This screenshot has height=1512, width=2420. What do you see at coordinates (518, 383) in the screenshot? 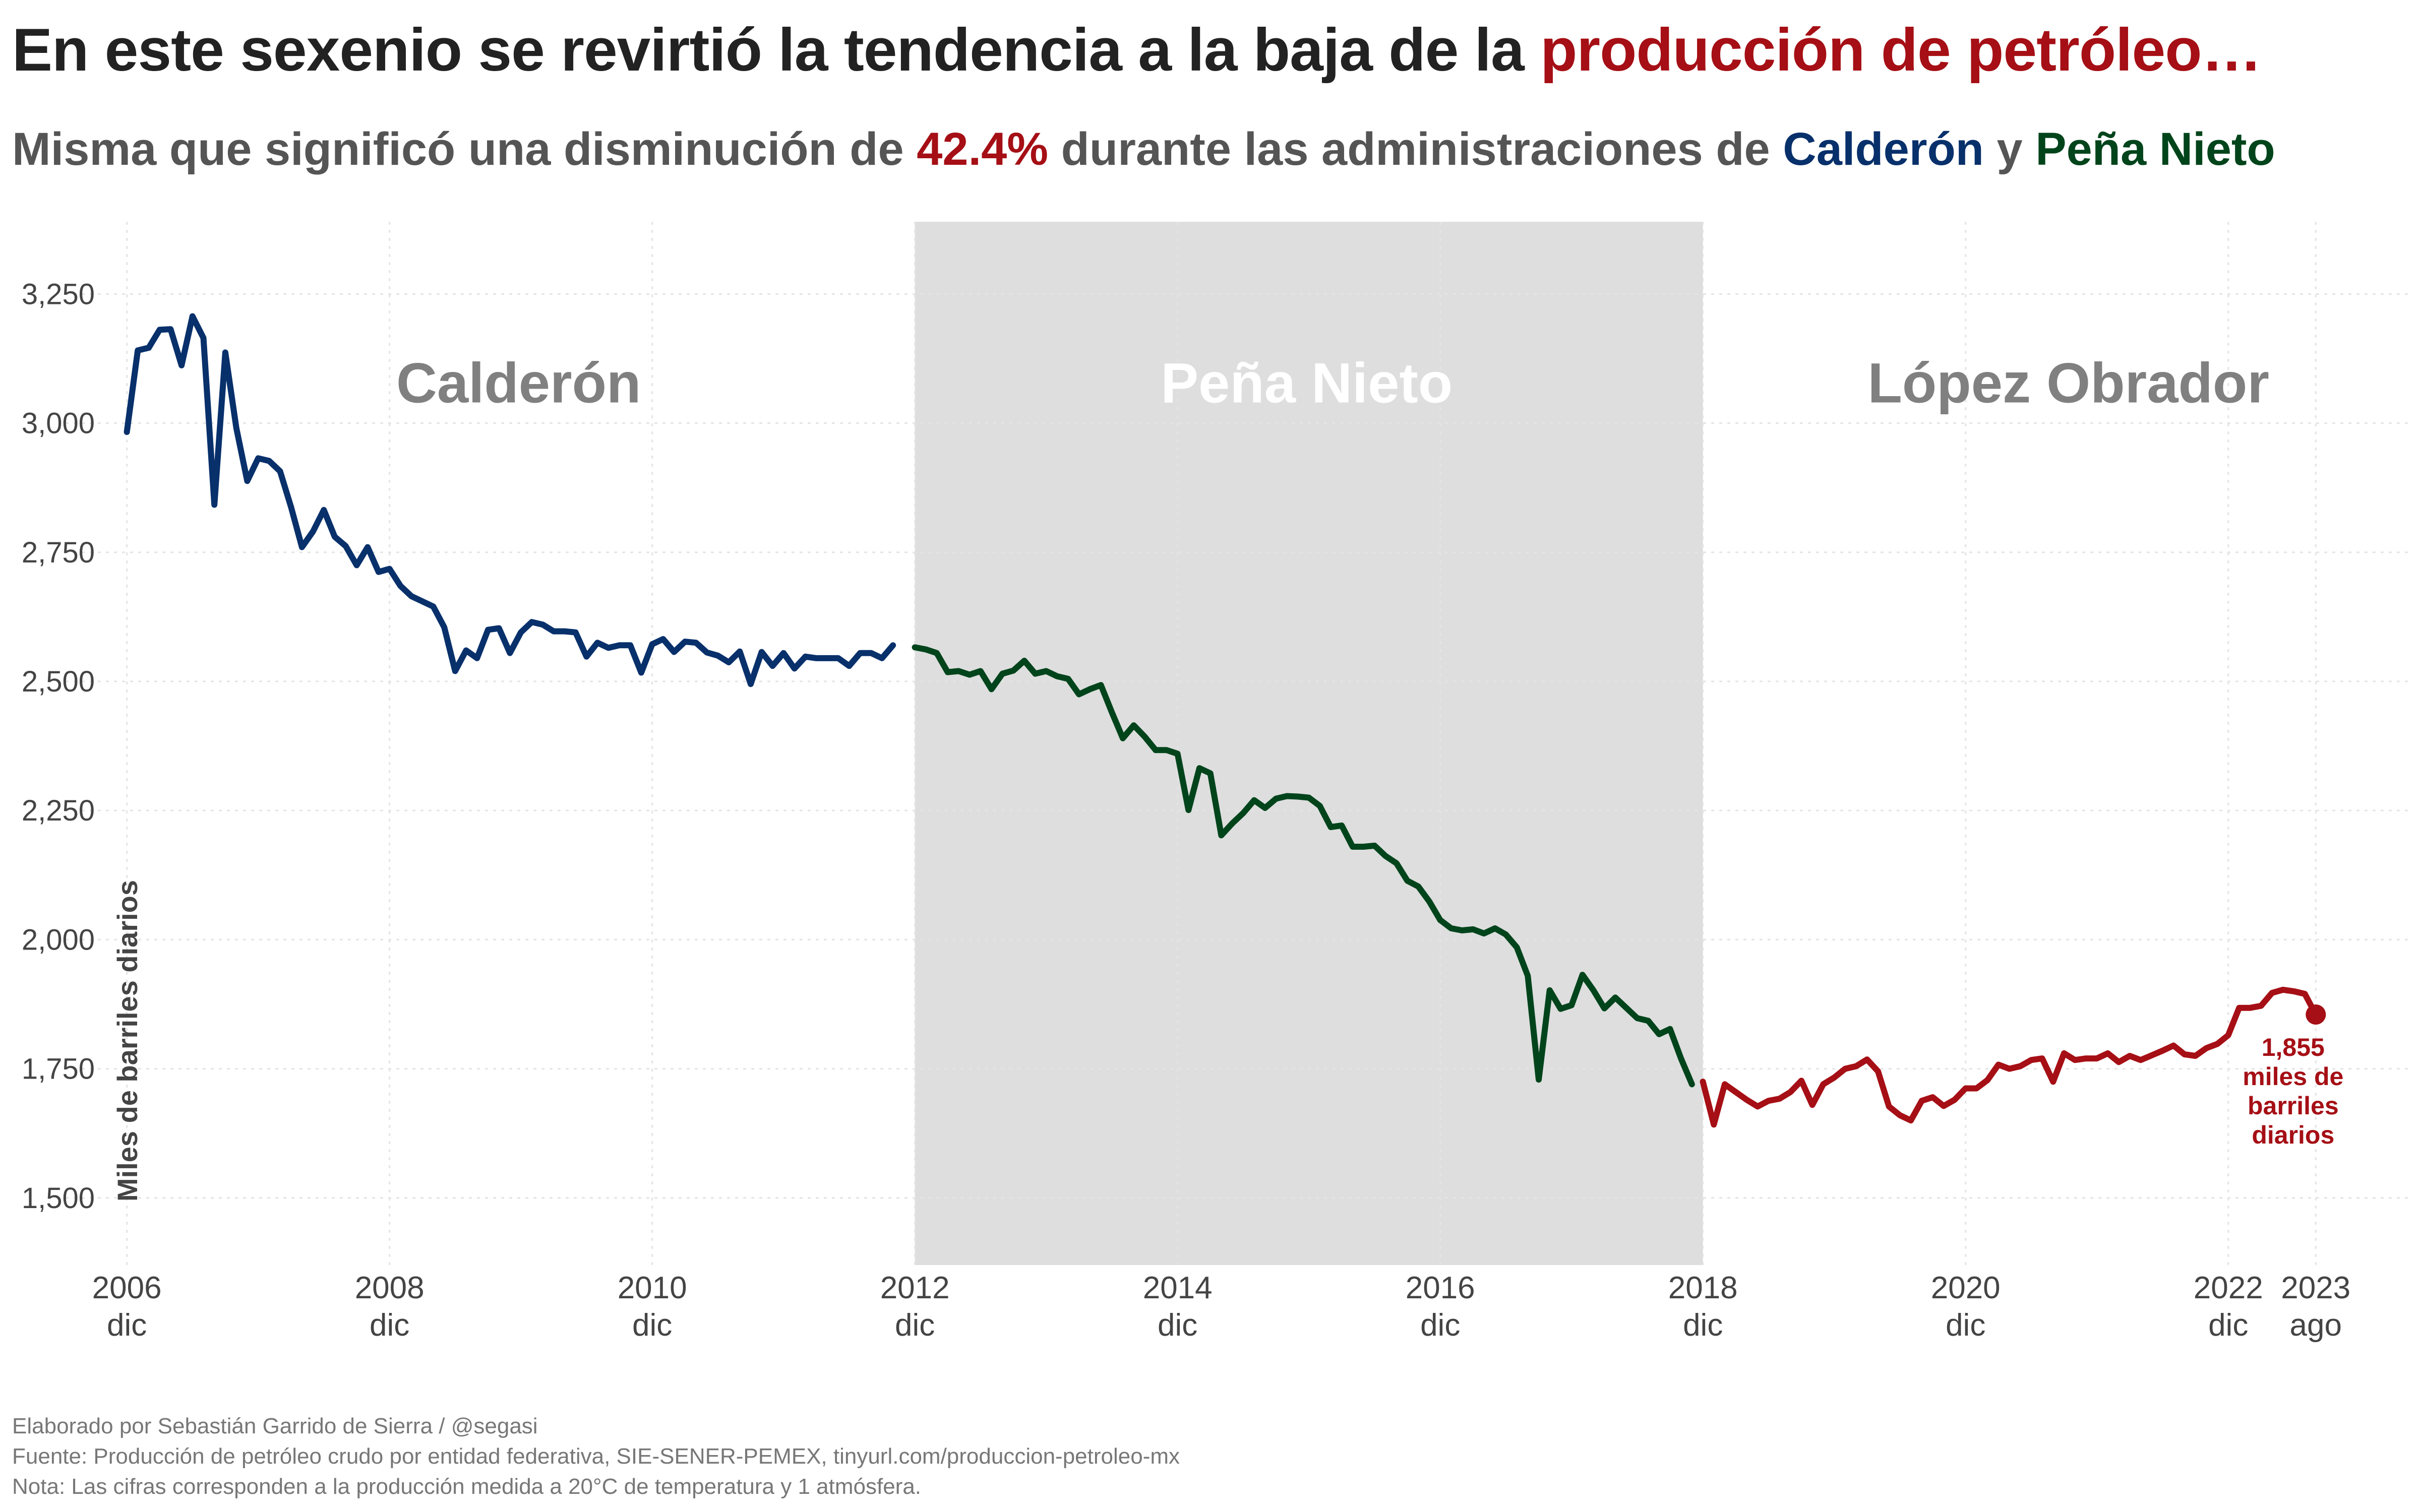
I see `era-label-0: Calderón` at bounding box center [518, 383].